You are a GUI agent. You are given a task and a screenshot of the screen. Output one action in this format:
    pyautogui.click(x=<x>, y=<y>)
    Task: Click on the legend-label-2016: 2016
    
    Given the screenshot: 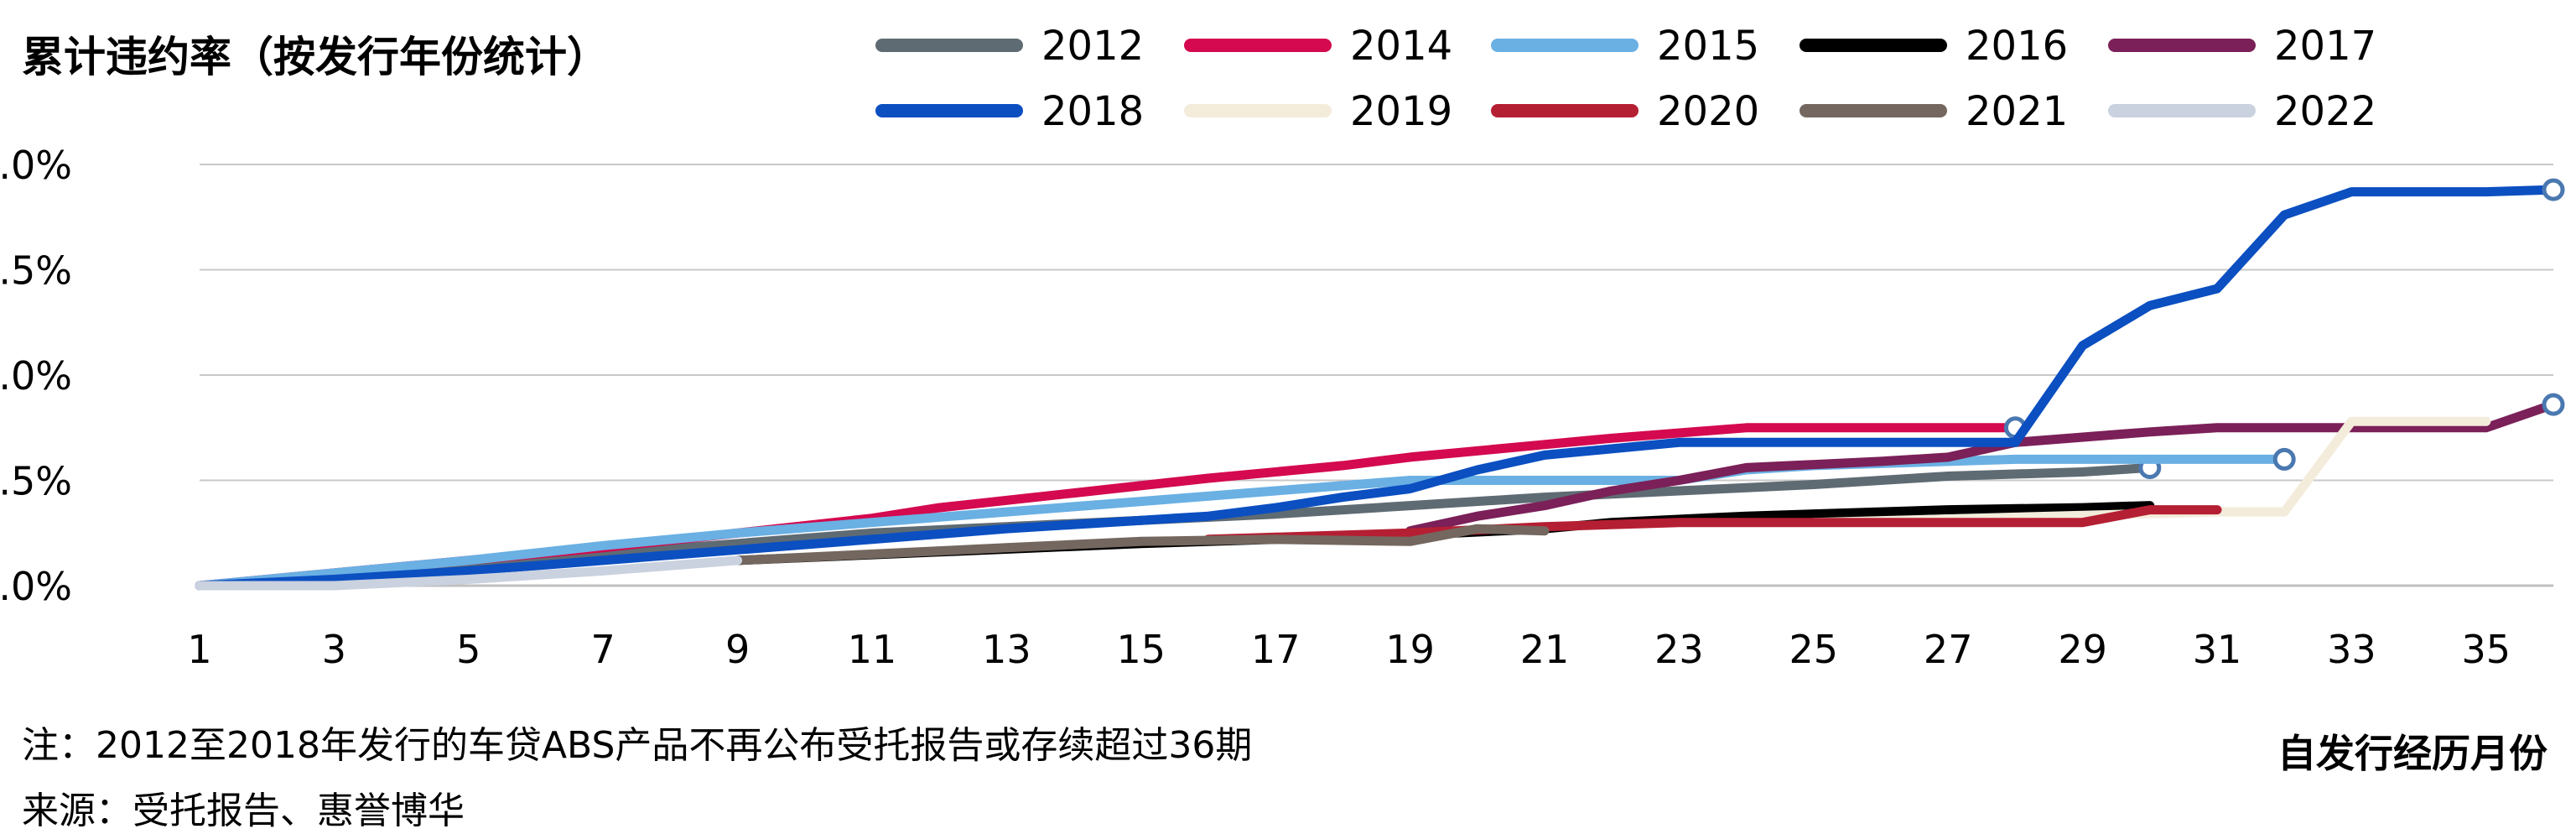 What is the action you would take?
    pyautogui.click(x=2017, y=46)
    